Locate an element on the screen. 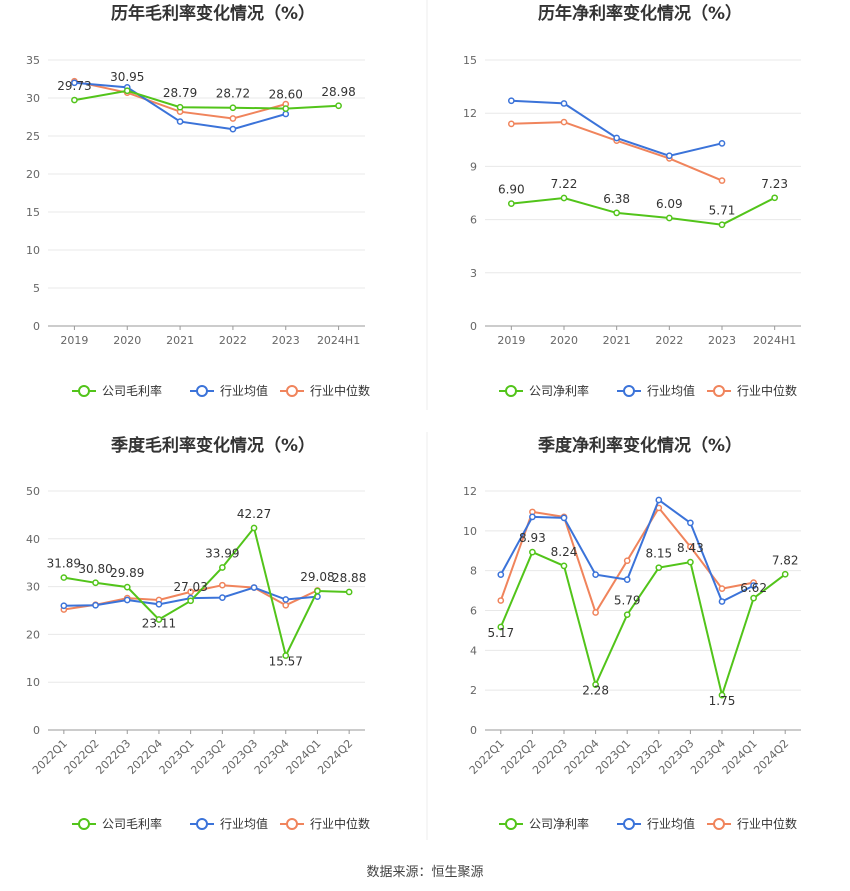  data-label: 7.22 is located at coordinates (564, 184).